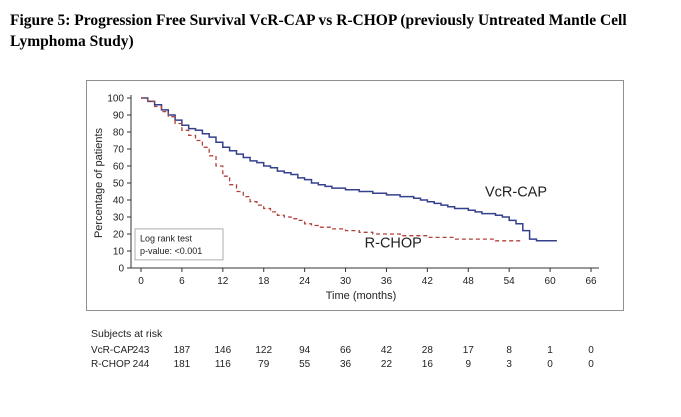  Describe the element at coordinates (346, 364) in the screenshot. I see `risk-count: 36` at that location.